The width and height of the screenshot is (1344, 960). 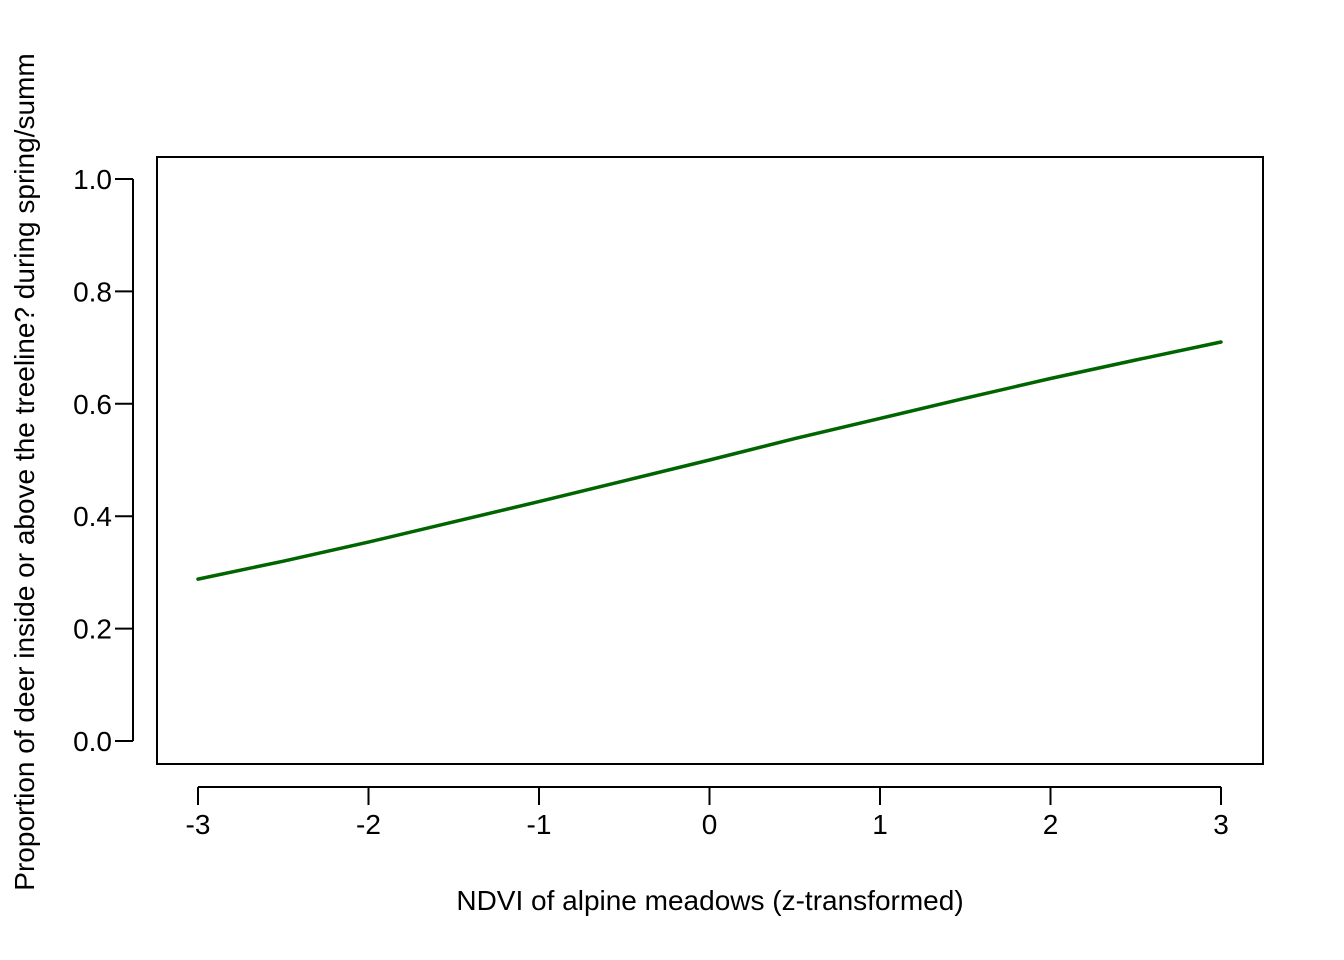 What do you see at coordinates (92, 404) in the screenshot?
I see `y-tick-label: 0.6` at bounding box center [92, 404].